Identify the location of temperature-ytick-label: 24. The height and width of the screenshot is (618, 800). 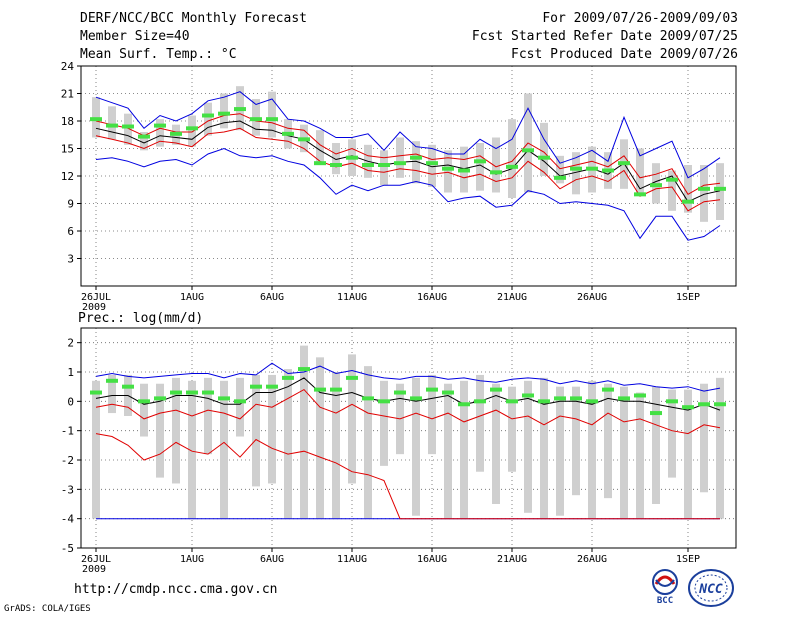
(68, 66).